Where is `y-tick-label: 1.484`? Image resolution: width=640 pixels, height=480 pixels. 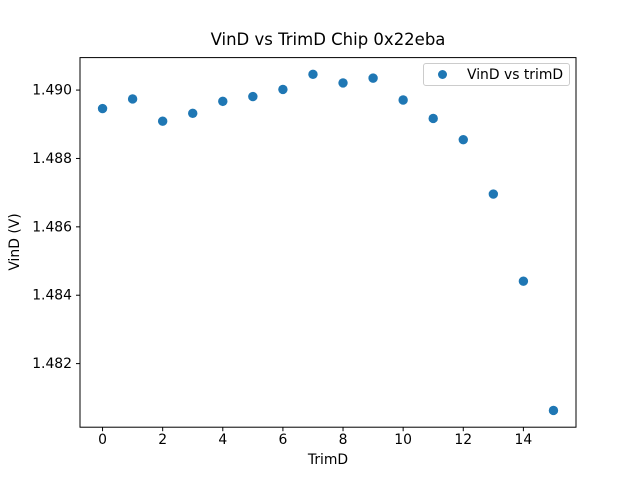 y-tick-label: 1.484 is located at coordinates (52, 296).